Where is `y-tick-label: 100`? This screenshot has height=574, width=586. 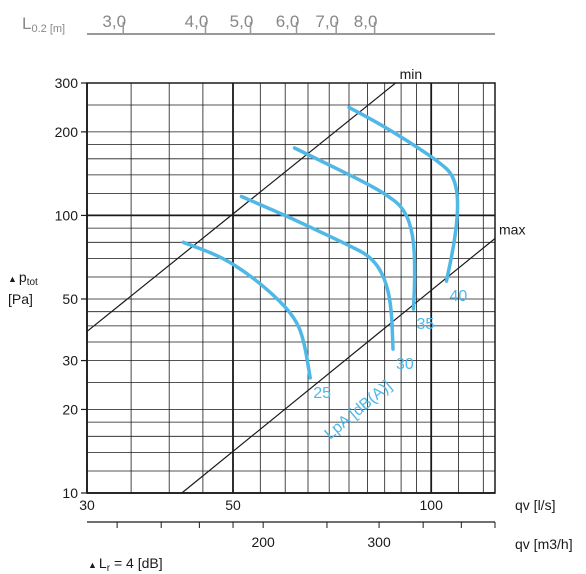 y-tick-label: 100 is located at coordinates (67, 215).